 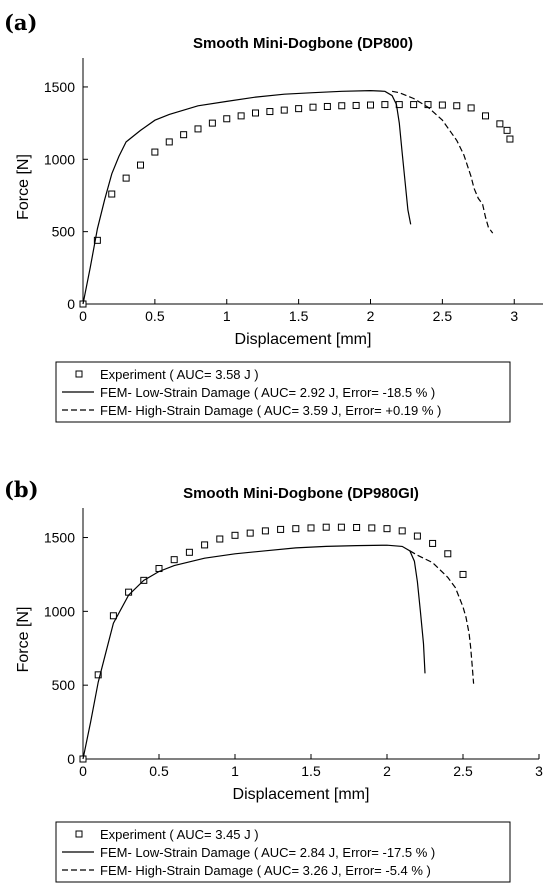 What do you see at coordinates (21, 489) in the screenshot?
I see `panel-label: (b)` at bounding box center [21, 489].